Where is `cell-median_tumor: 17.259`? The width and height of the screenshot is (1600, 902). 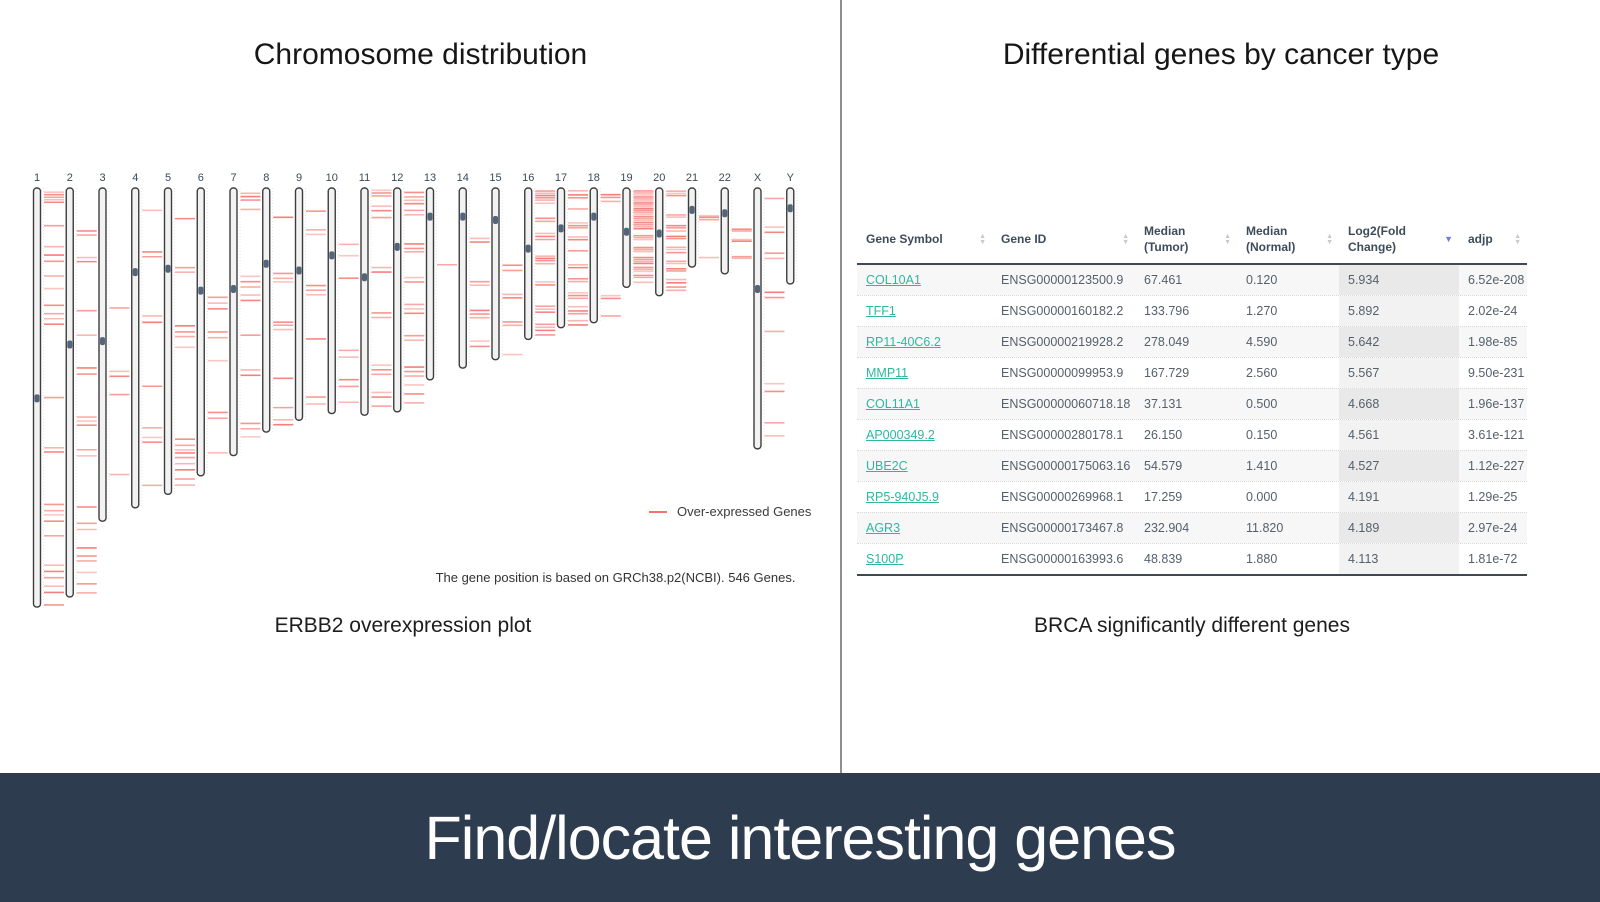
cell-median_tumor: 17.259 is located at coordinates (1163, 497).